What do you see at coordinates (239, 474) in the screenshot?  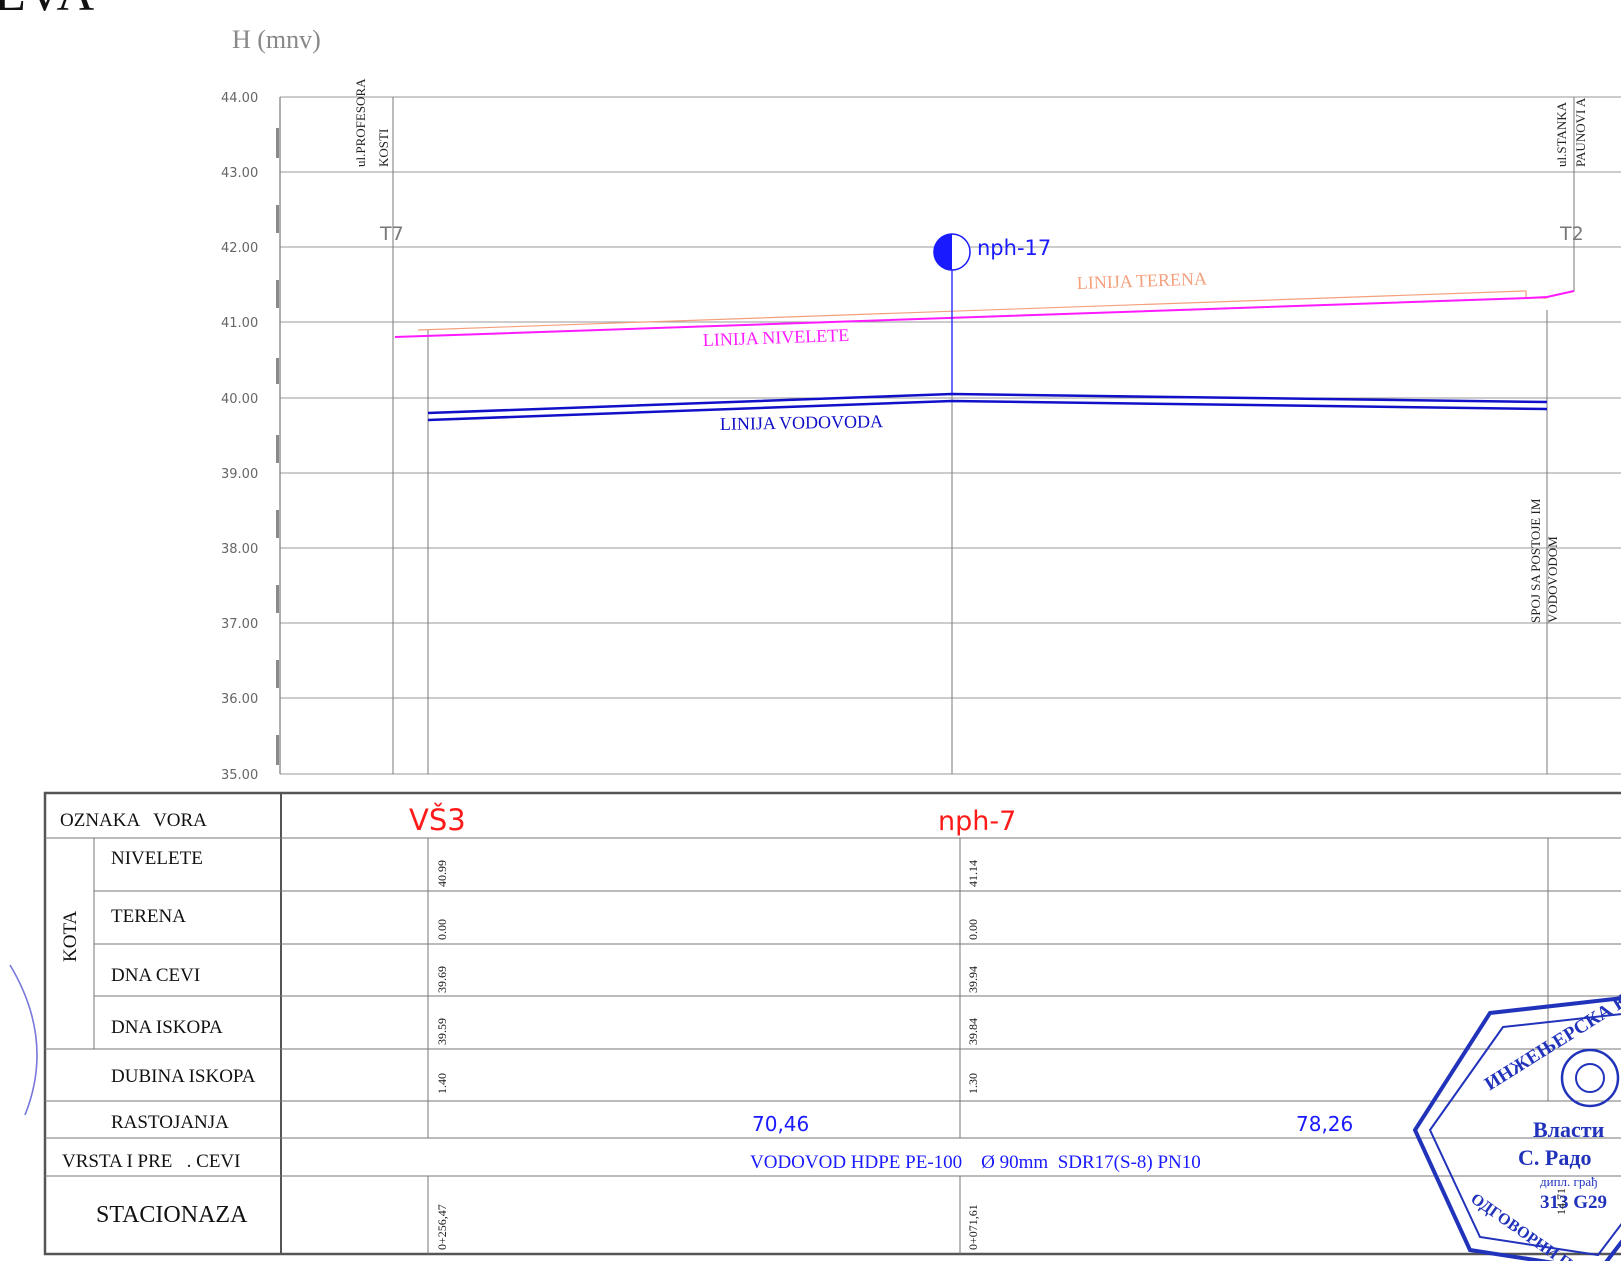 I see `y-tick: 39.00` at bounding box center [239, 474].